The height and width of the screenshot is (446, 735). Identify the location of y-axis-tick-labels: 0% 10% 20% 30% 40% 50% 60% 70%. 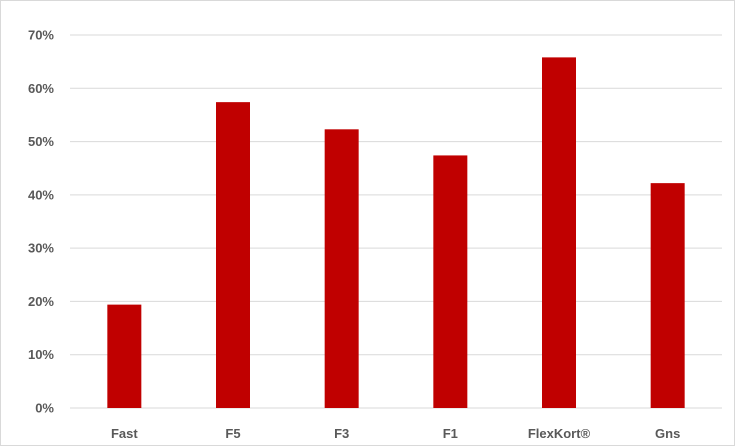
(41, 222).